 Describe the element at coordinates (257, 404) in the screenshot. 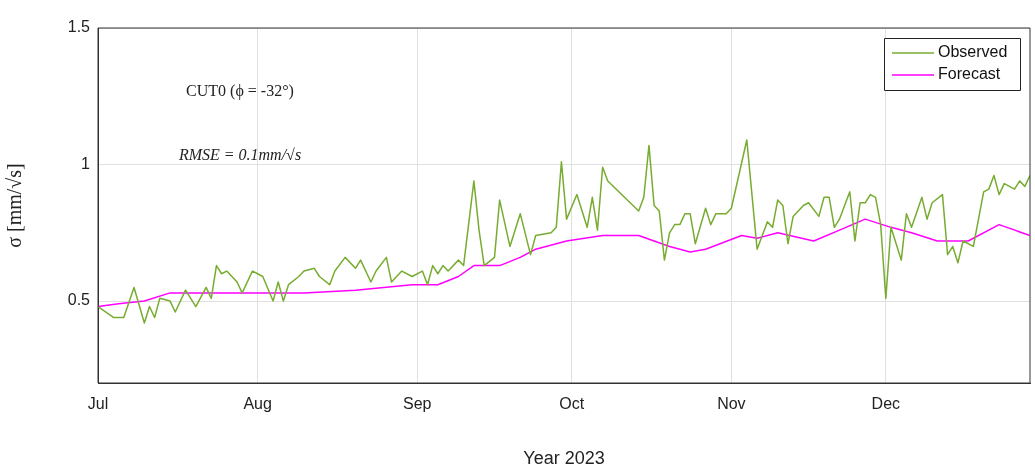

I see `x-tick-label: Aug` at that location.